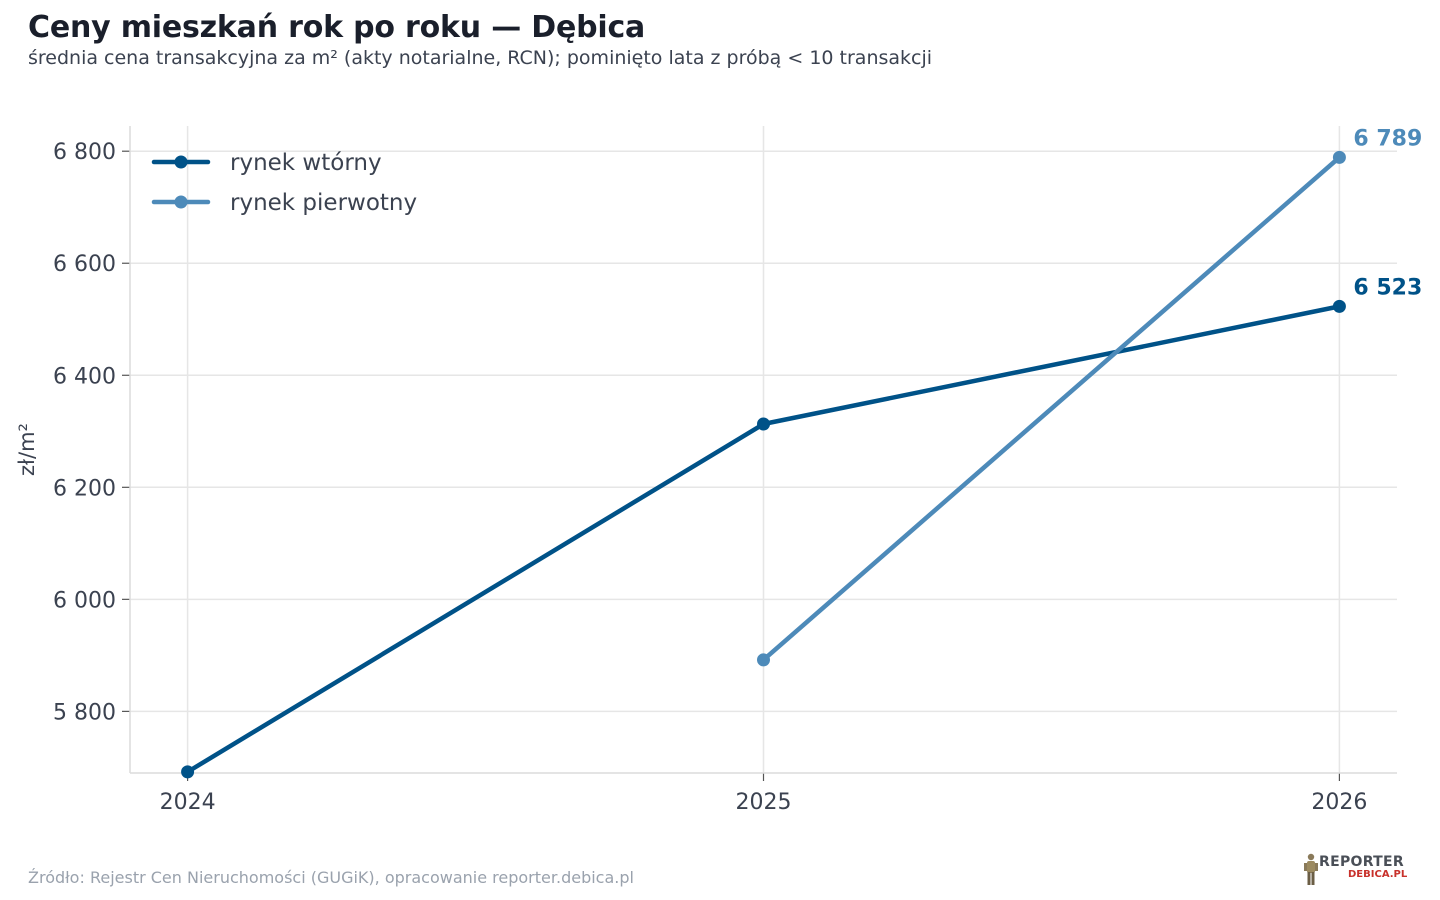 Image resolution: width=1440 pixels, height=900 pixels. I want to click on legend-label: rynek pierwotny, so click(323, 203).